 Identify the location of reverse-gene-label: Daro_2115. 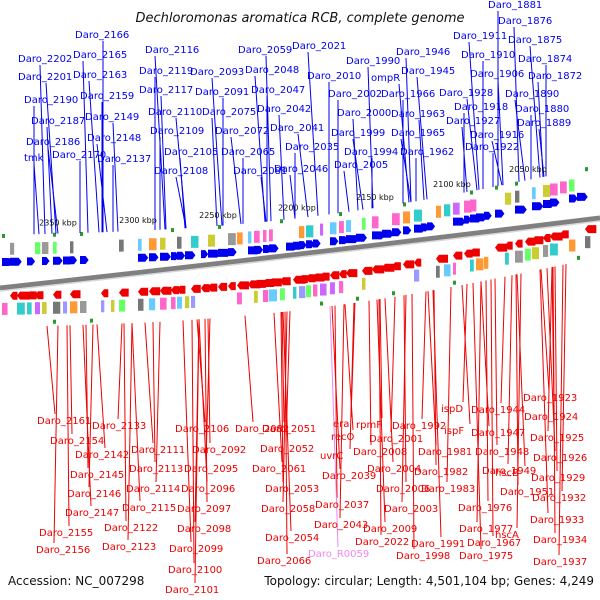
(149, 508).